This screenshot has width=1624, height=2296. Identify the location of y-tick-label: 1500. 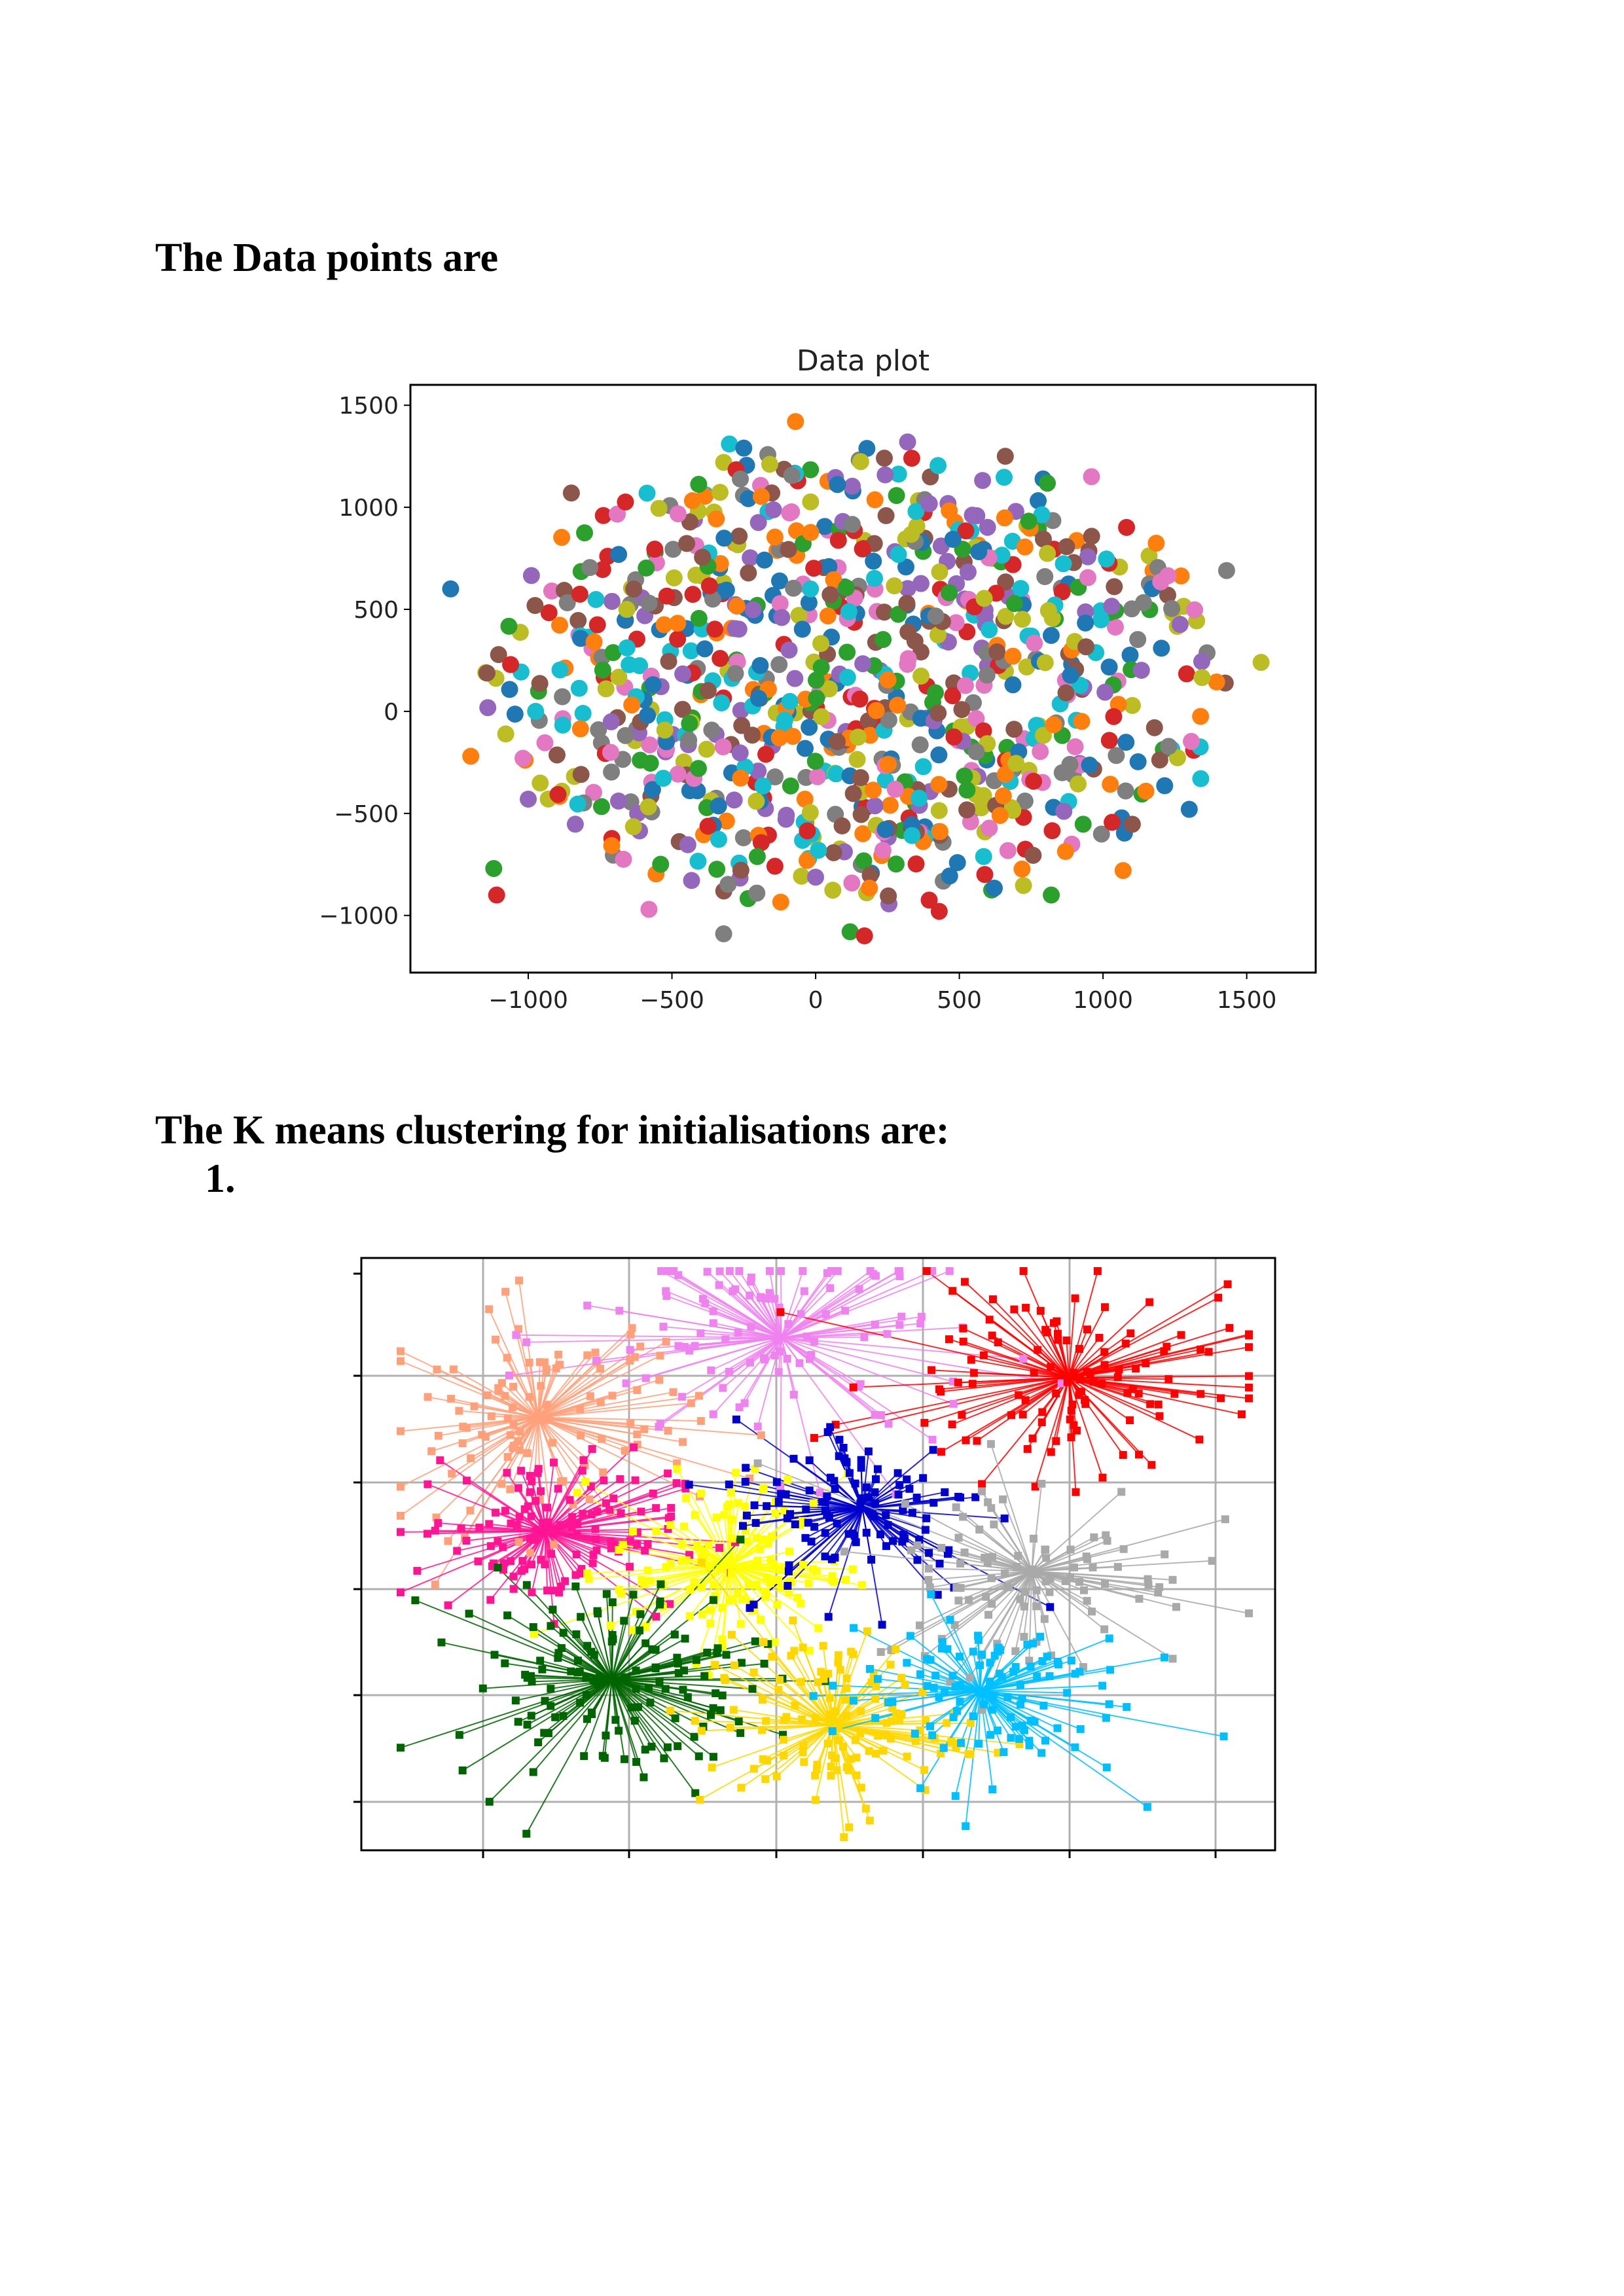
(368, 406).